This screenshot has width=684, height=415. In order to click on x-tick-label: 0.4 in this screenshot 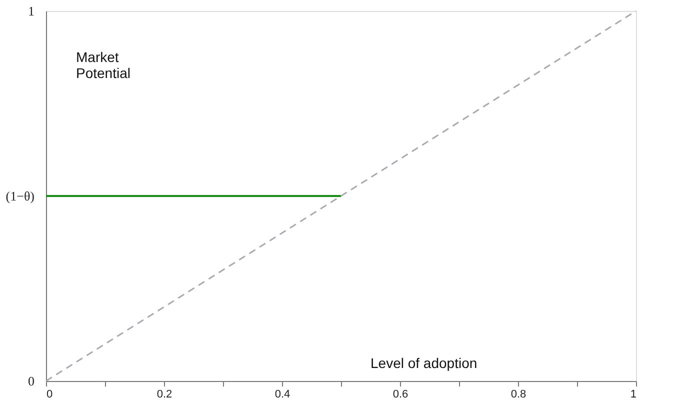, I will do `click(282, 394)`.